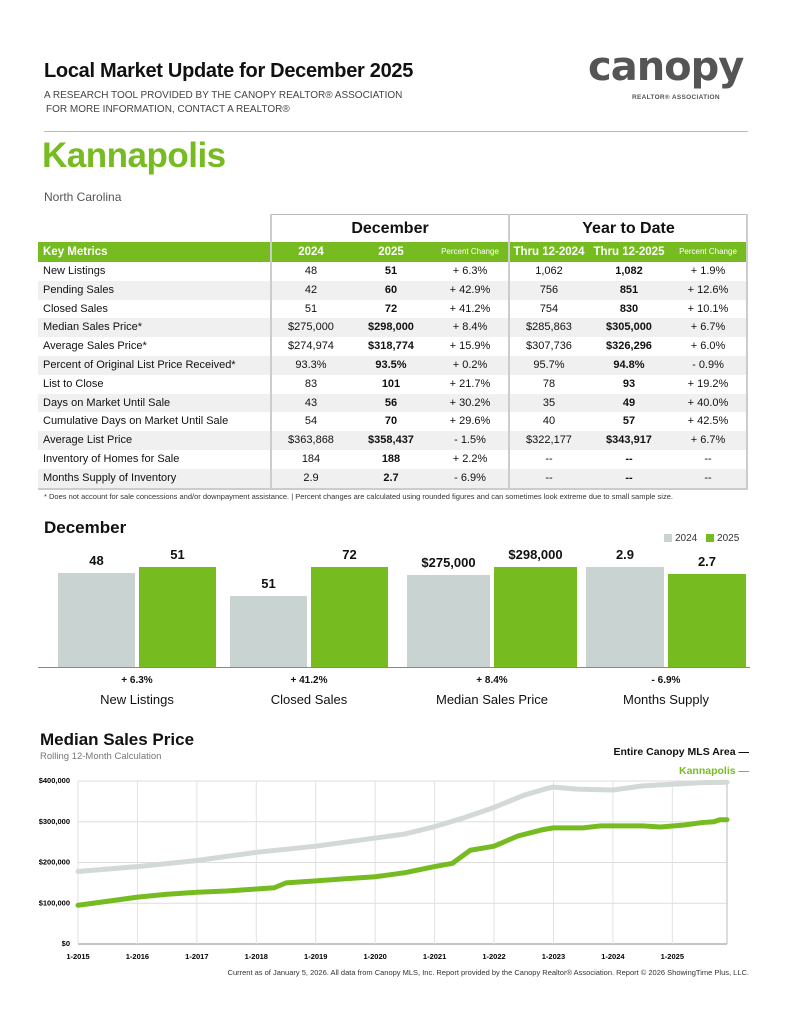  Describe the element at coordinates (137, 956) in the screenshot. I see `x-tick-label: 1-2016` at that location.